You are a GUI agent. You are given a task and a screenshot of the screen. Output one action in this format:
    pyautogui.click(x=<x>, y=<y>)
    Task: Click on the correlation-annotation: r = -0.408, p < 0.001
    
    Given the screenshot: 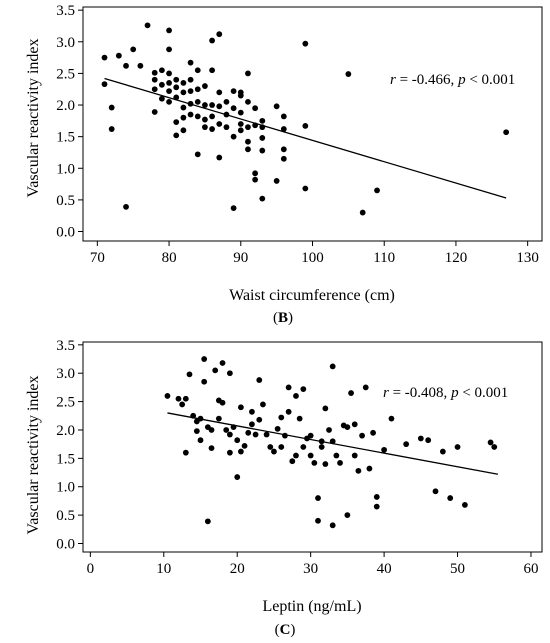 What is the action you would take?
    pyautogui.click(x=445, y=393)
    